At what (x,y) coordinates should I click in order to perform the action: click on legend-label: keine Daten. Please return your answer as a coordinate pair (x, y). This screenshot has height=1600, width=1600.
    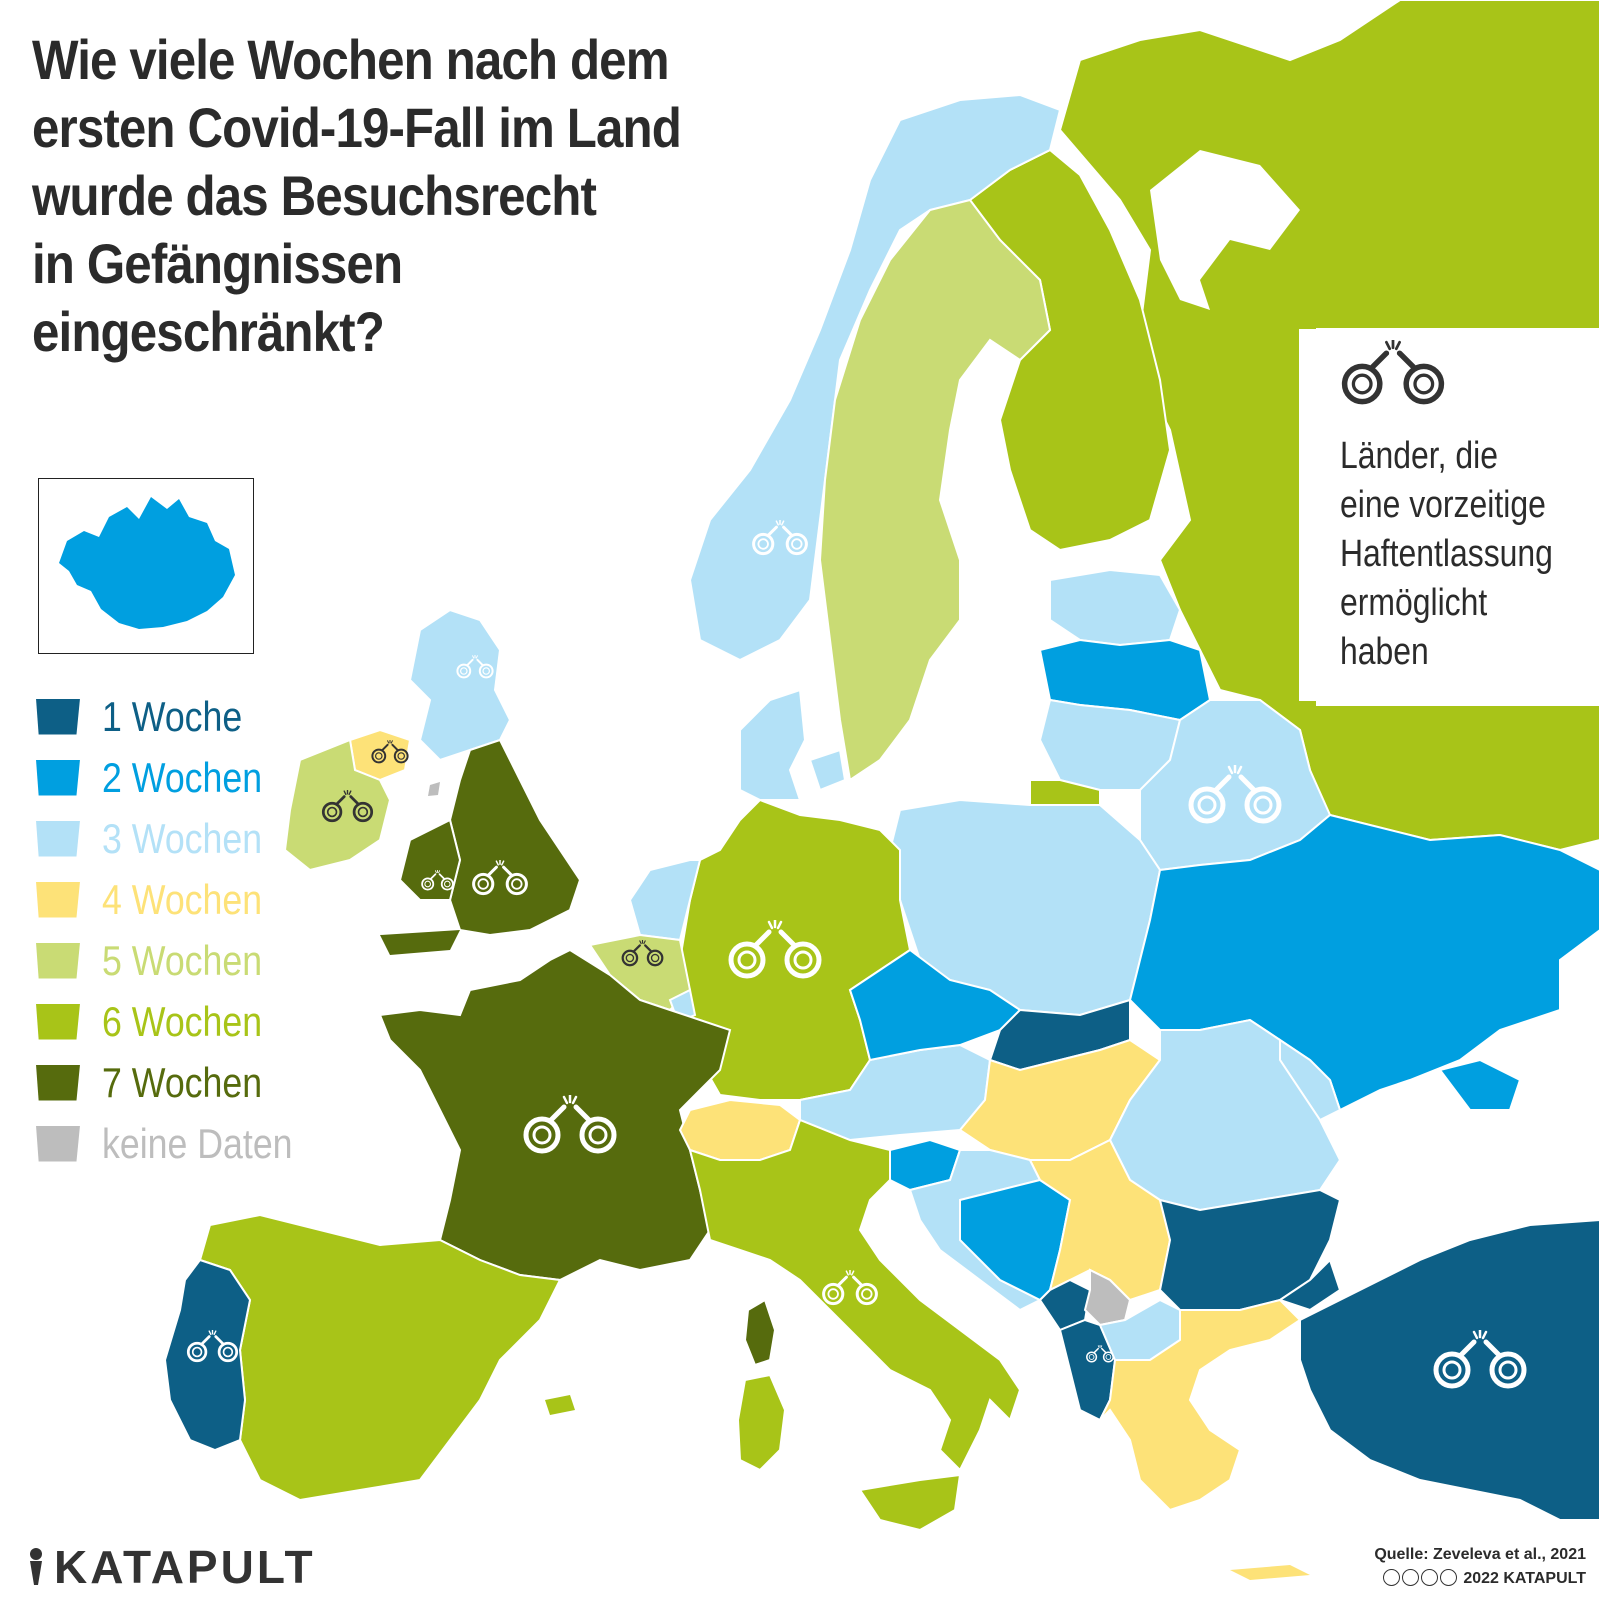
    Looking at the image, I should click on (197, 1143).